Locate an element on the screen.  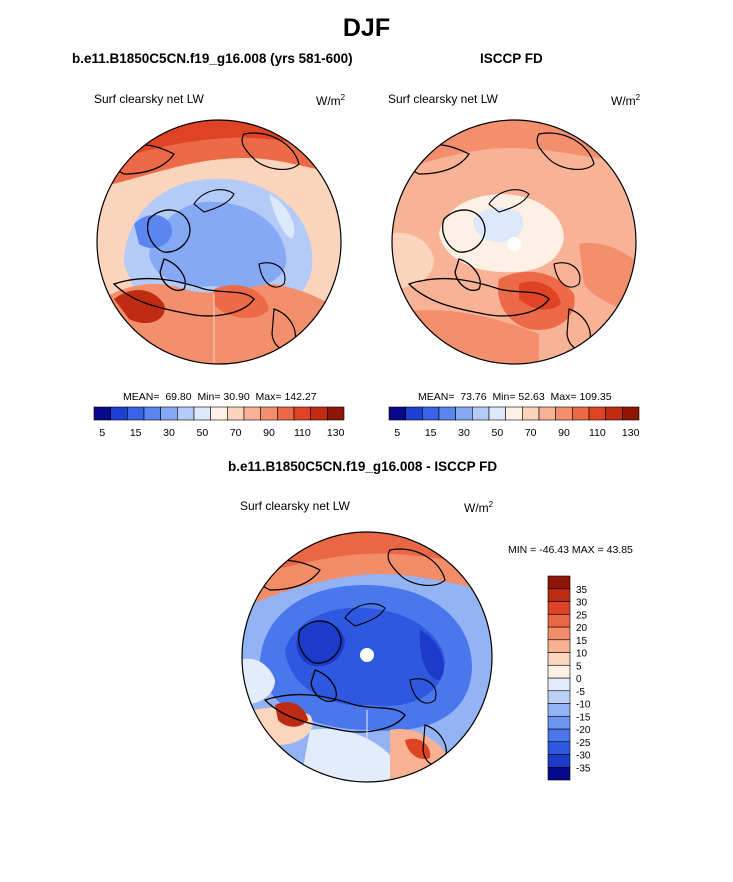
colorbar-tick-label: 20 is located at coordinates (582, 628).